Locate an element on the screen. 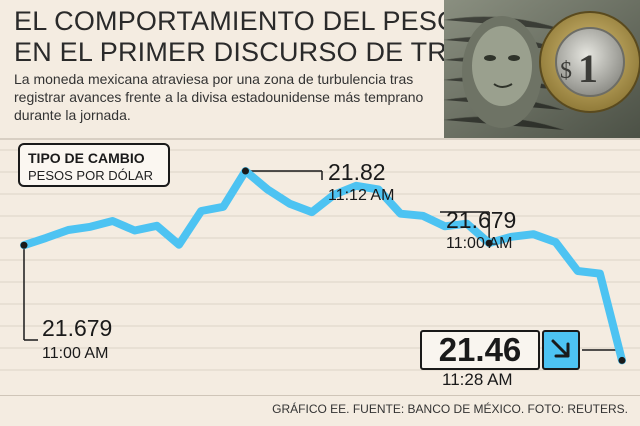  title-line-1: EL COMPORTAMIENTO DEL PESO is located at coordinates (236, 21).